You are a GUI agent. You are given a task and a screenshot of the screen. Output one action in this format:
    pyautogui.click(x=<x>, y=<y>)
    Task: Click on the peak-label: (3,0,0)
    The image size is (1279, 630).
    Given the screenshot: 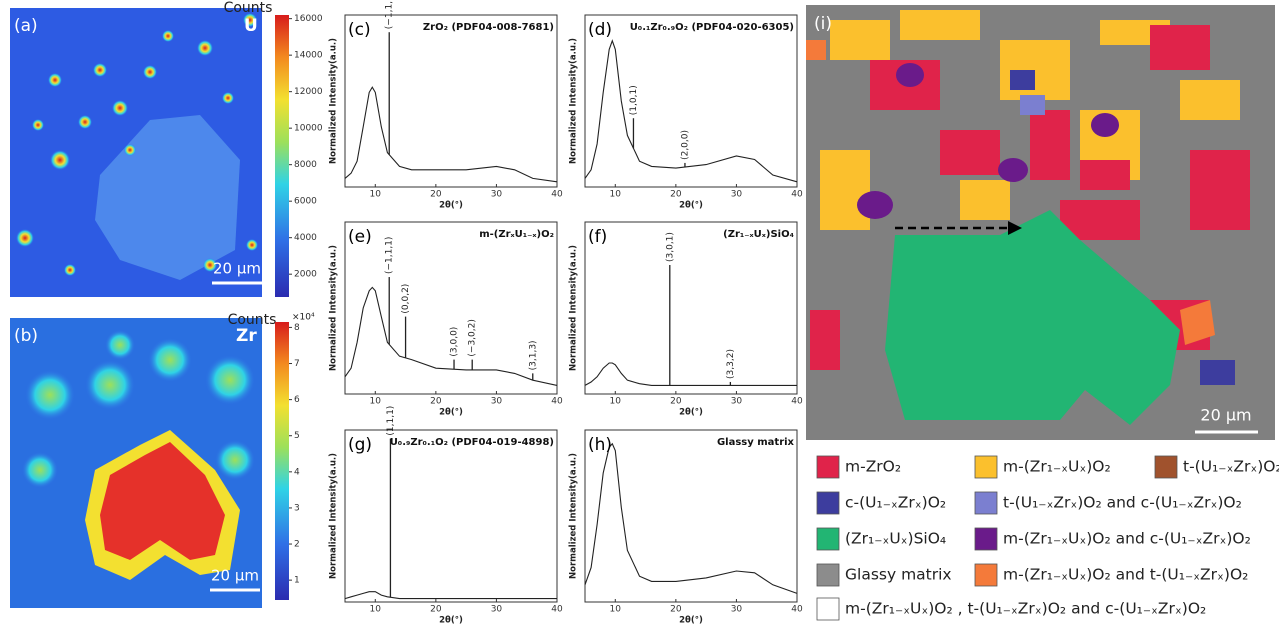 What is the action you would take?
    pyautogui.click(x=455, y=342)
    